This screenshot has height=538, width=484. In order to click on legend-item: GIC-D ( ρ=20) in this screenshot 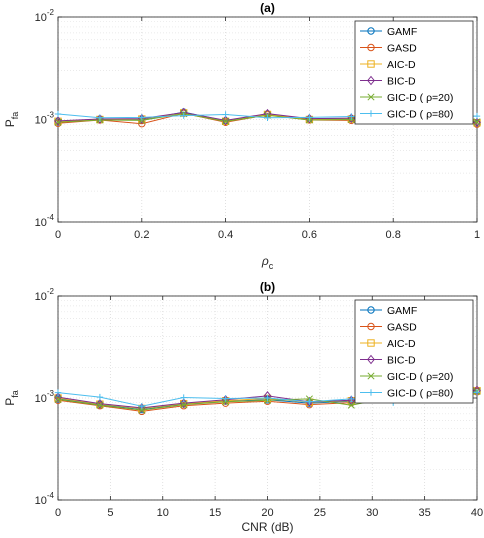, I will do `click(406, 98)`.